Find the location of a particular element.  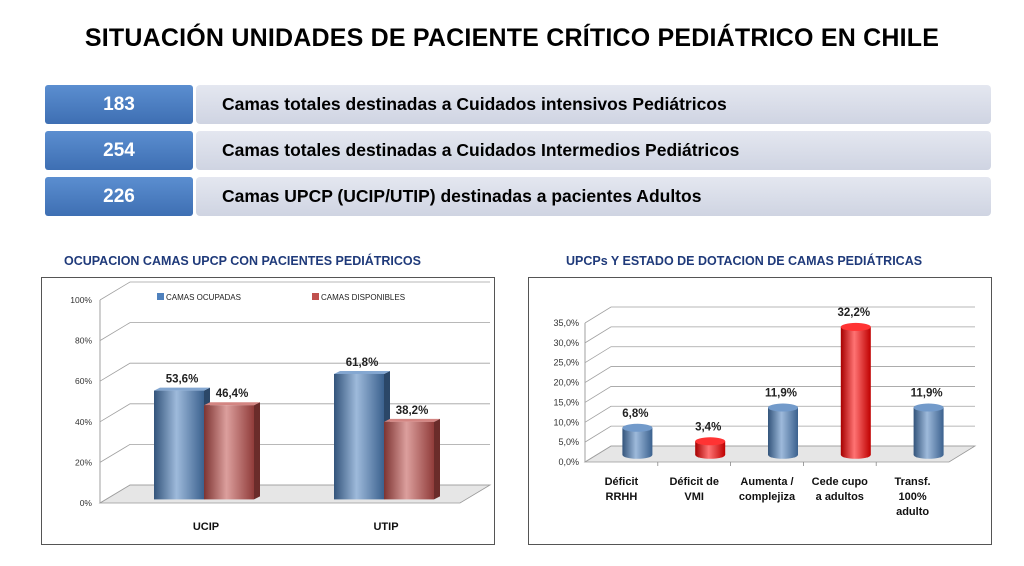

chart2-data-label: 6,8% is located at coordinates (635, 414).